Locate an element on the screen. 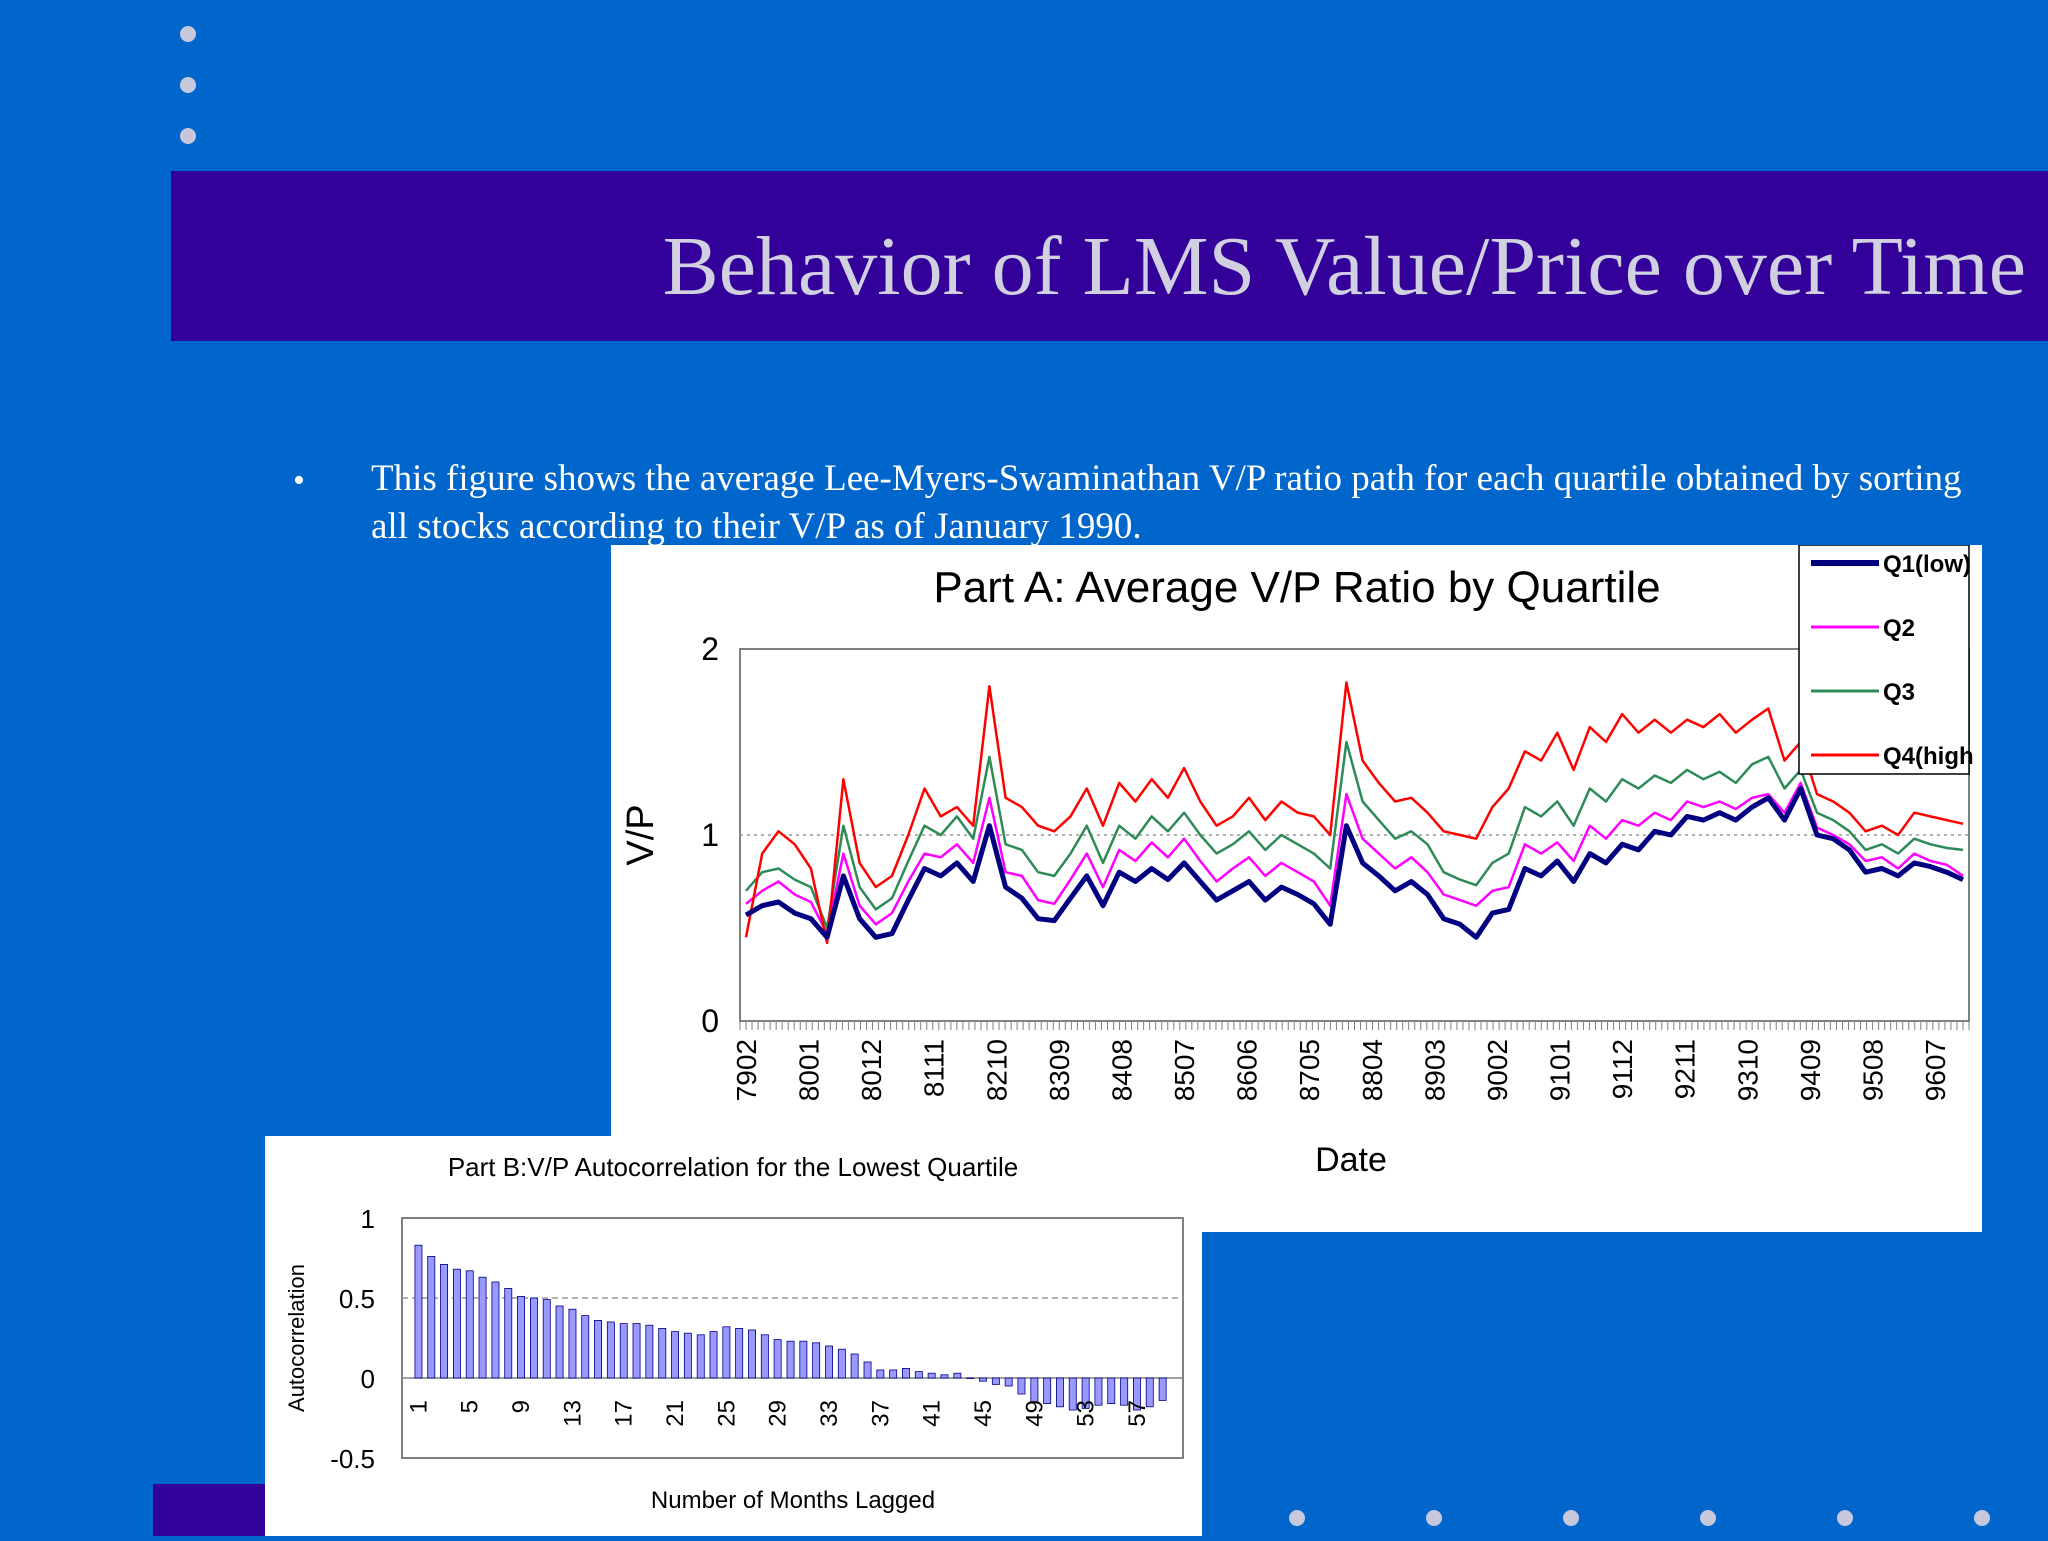 This screenshot has width=2048, height=1541. y-tick-label: 2 is located at coordinates (710, 649).